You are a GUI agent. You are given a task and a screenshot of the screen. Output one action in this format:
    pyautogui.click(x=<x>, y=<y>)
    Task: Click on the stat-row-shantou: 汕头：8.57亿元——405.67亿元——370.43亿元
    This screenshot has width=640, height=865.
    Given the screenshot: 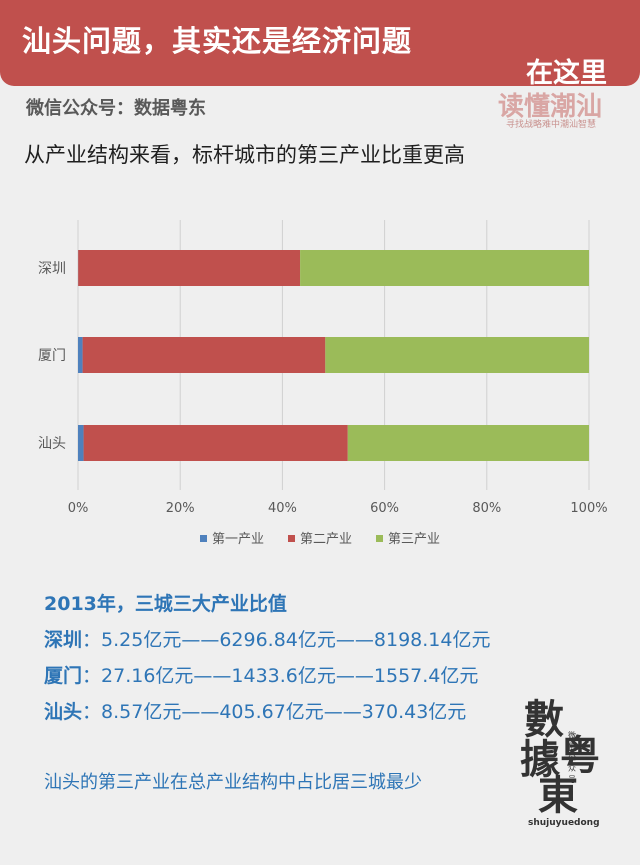 What is the action you would take?
    pyautogui.click(x=255, y=710)
    